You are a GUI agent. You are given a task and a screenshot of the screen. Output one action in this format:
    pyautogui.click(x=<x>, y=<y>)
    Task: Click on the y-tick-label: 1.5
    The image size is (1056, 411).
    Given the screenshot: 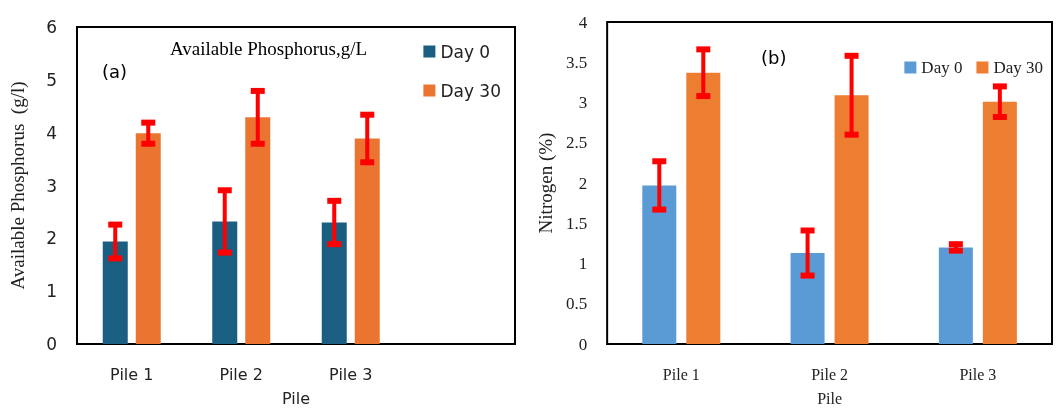 What is the action you would take?
    pyautogui.click(x=576, y=223)
    